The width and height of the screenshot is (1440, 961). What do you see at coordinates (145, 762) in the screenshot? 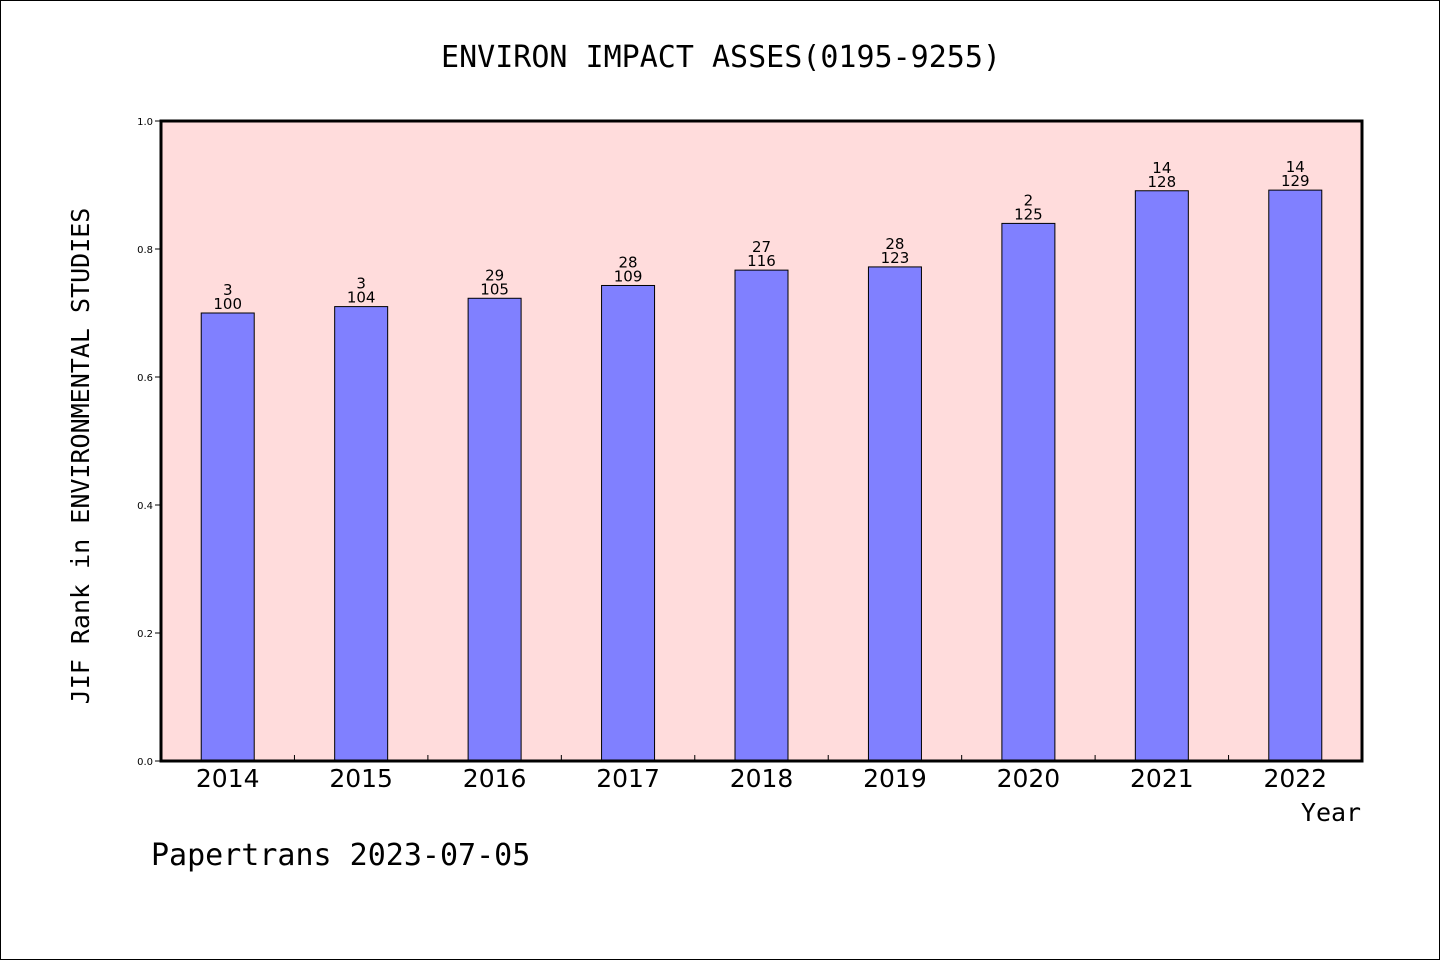
I see `y-tick-label: 0.0` at bounding box center [145, 762].